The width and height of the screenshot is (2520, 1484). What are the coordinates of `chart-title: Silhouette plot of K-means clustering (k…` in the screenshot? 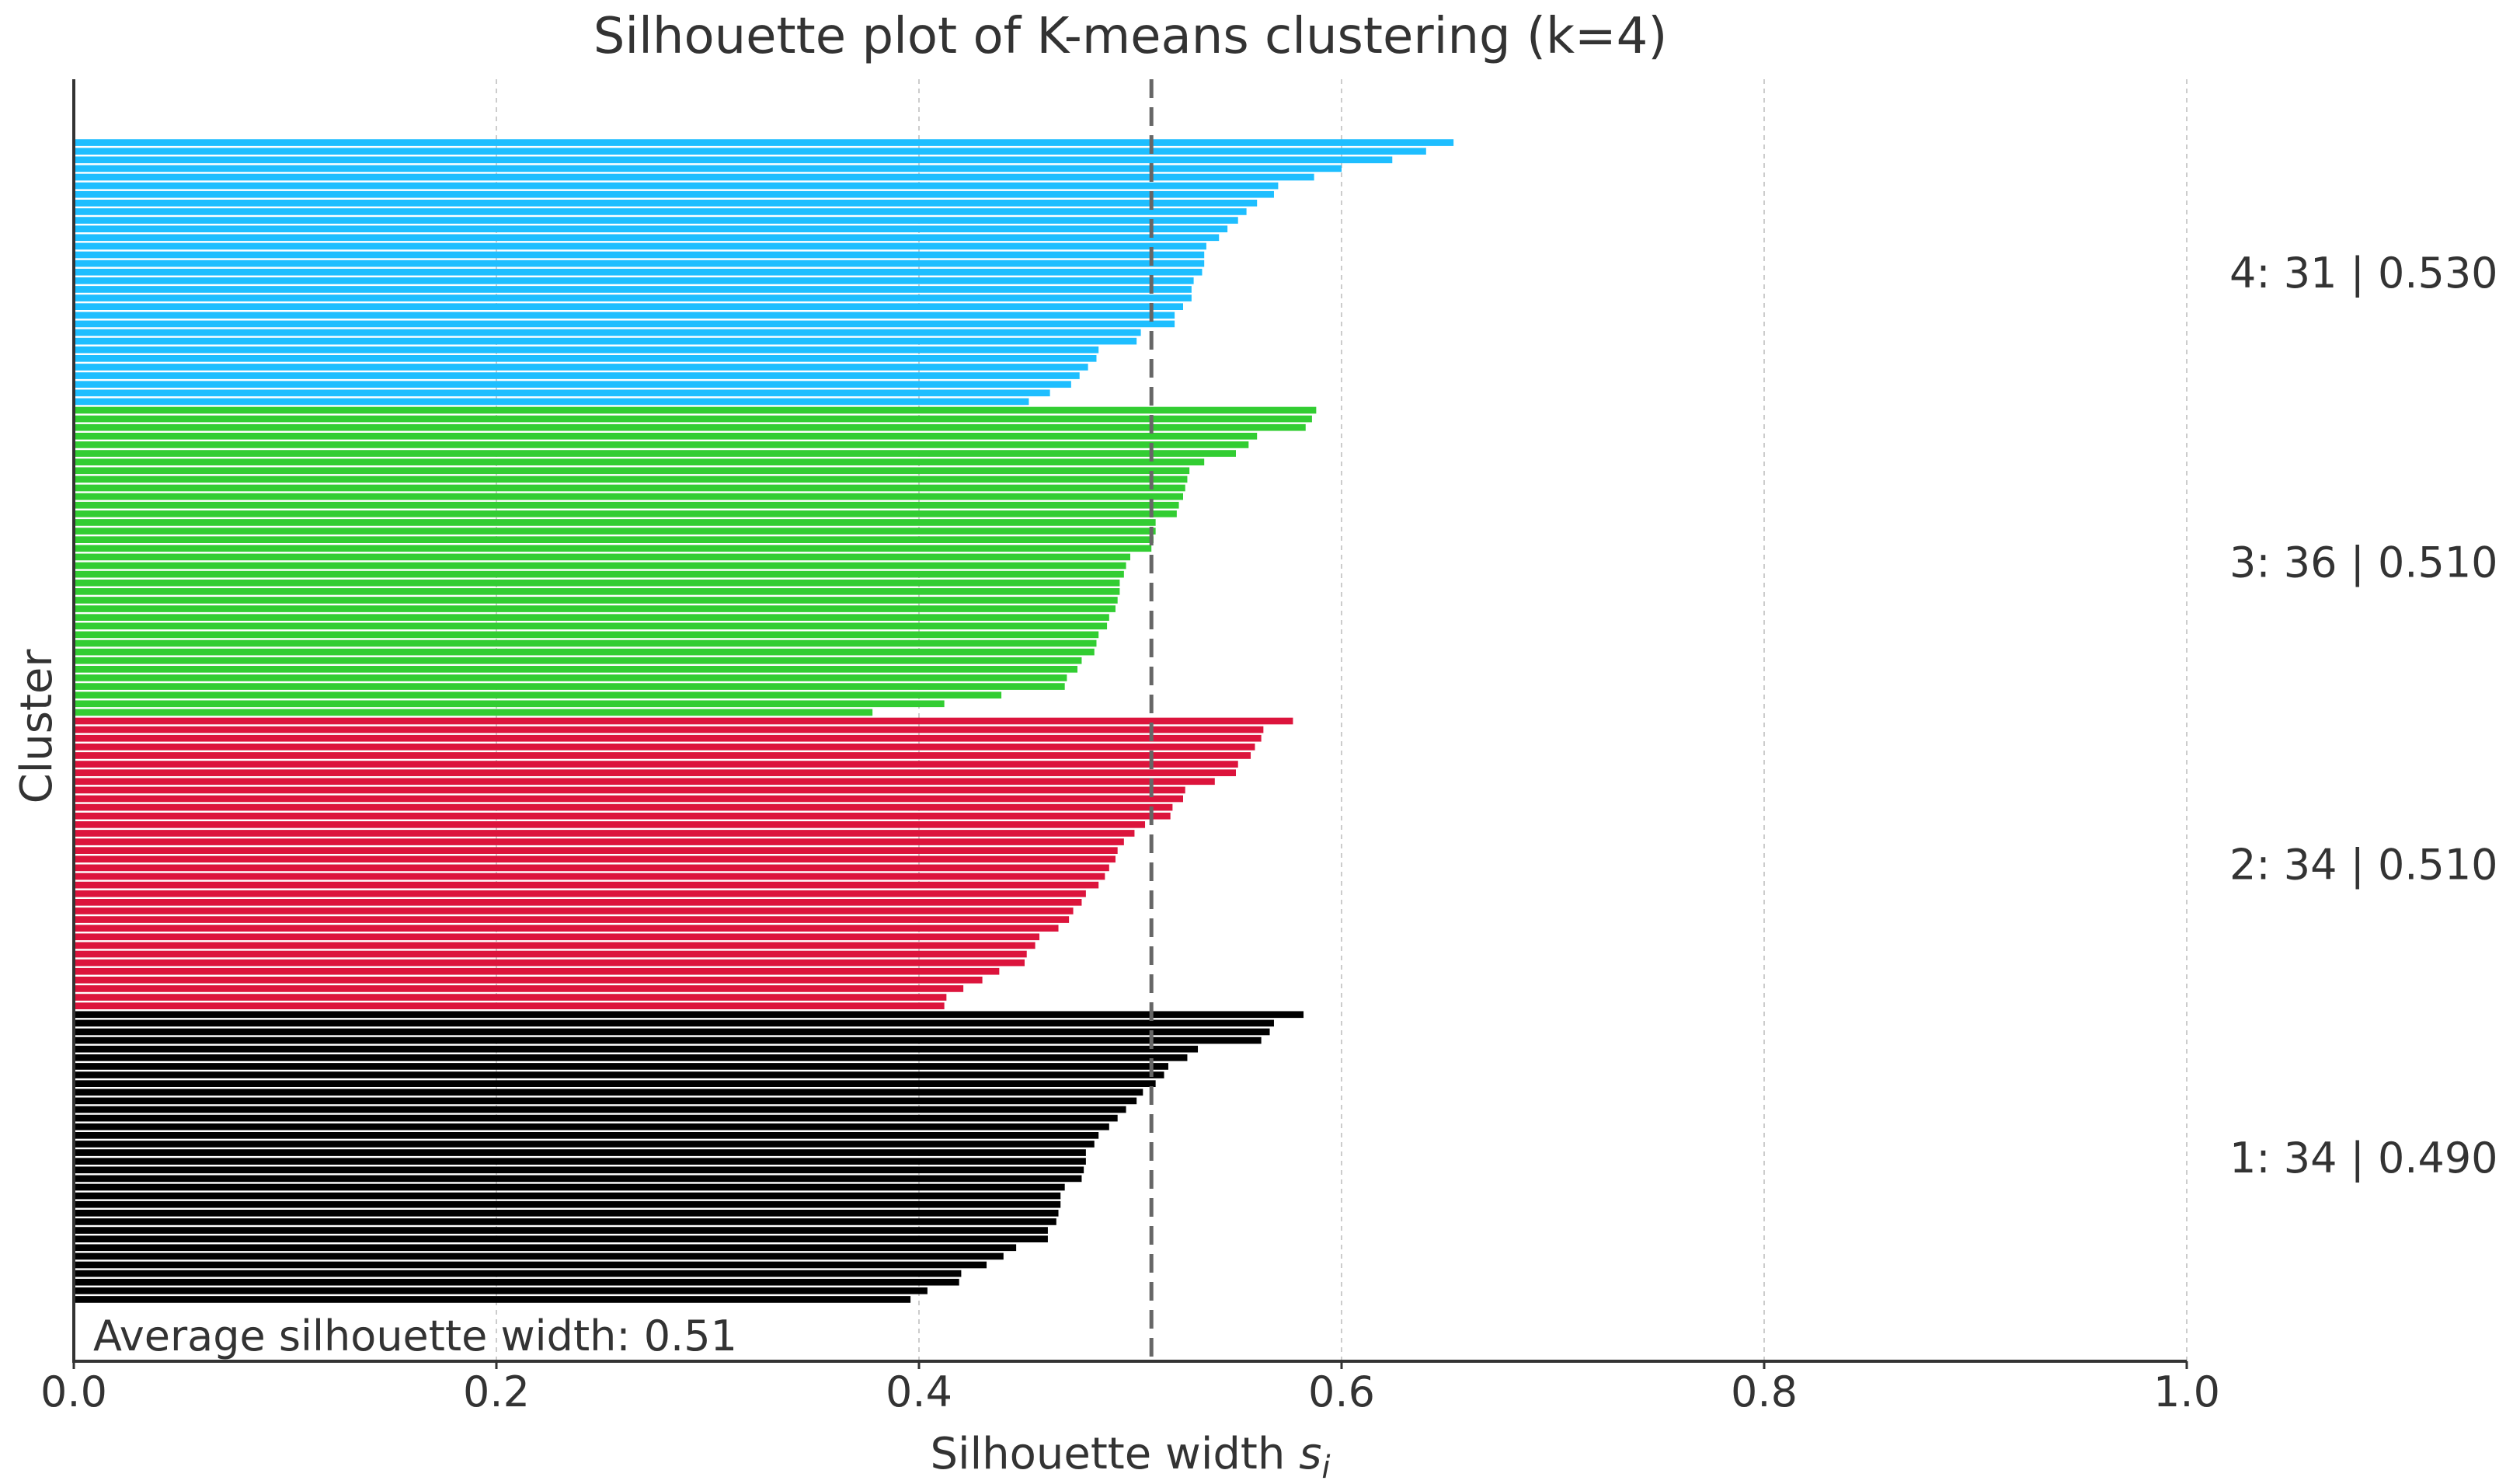 It's located at (1130, 36).